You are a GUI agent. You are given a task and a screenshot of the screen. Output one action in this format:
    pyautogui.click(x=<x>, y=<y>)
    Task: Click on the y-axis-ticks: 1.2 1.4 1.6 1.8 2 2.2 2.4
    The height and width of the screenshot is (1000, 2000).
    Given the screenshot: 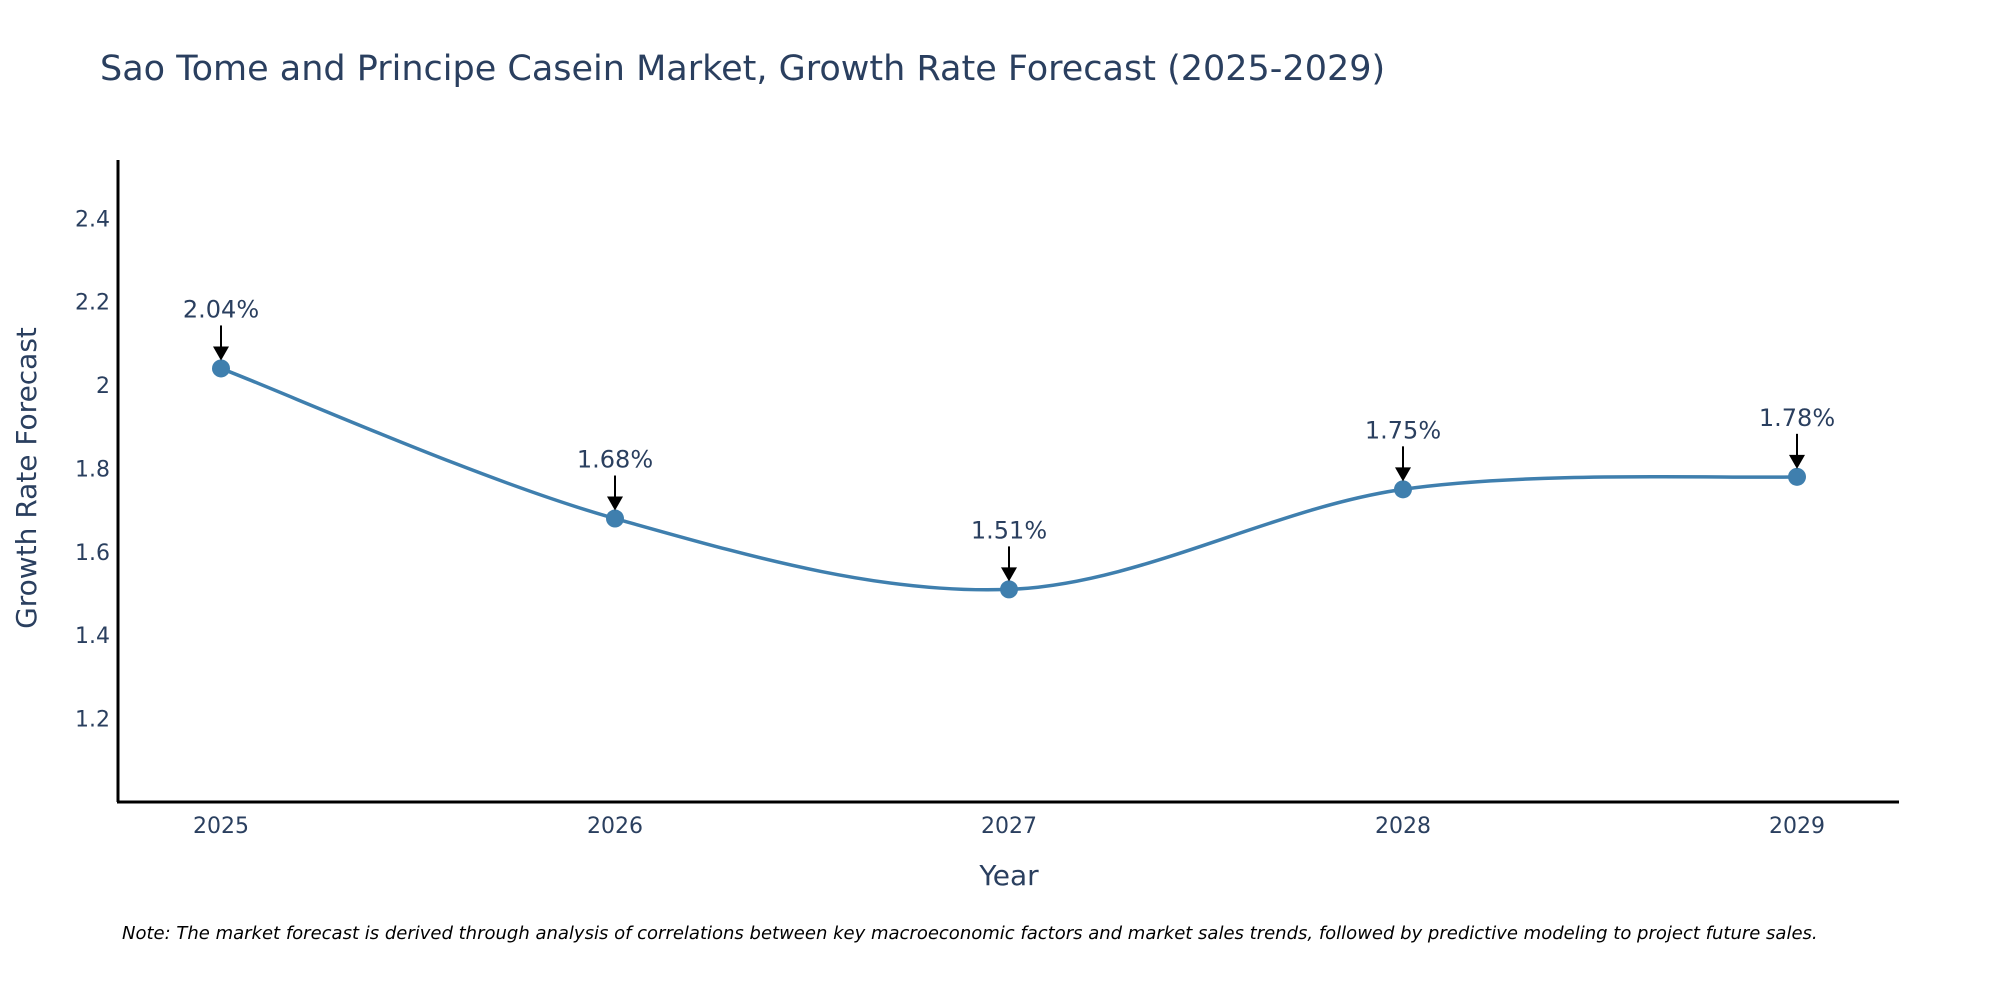 What is the action you would take?
    pyautogui.click(x=92, y=469)
    